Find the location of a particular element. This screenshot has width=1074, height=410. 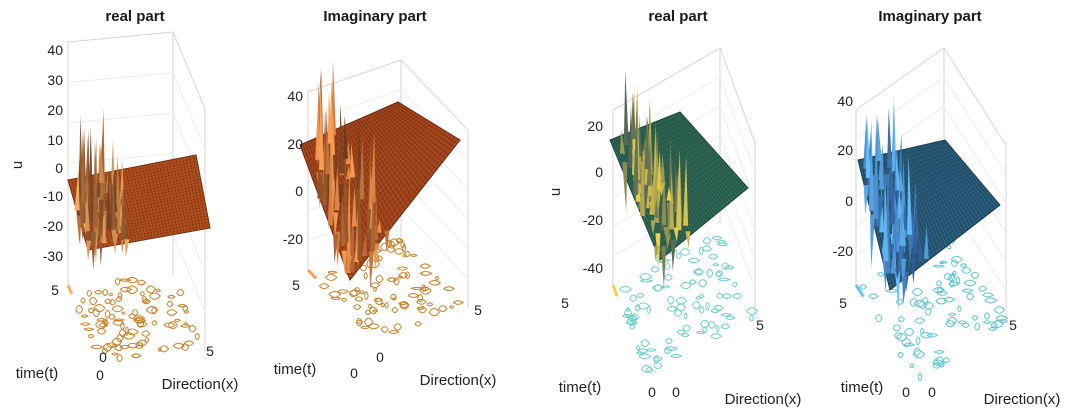

z-tick-label: -30 is located at coordinates (53, 256).